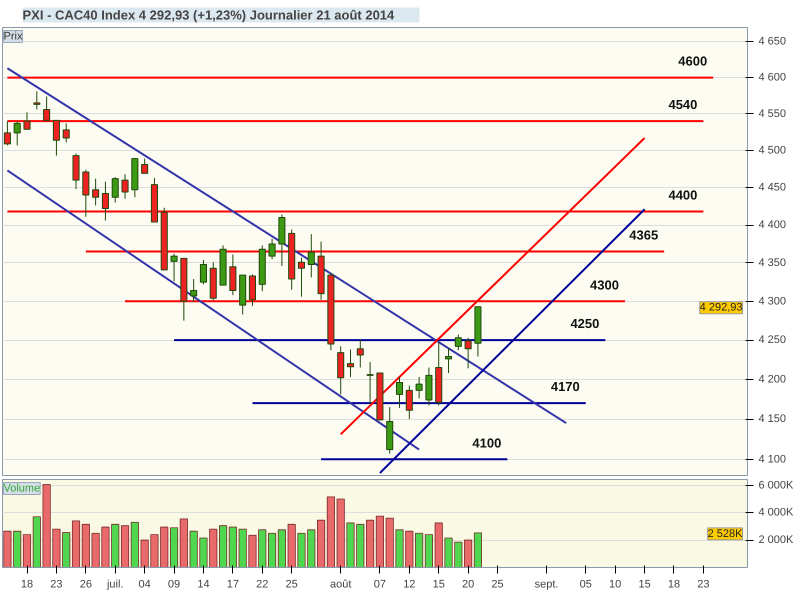  Describe the element at coordinates (772, 188) in the screenshot. I see `y-tick-label: 4 450` at that location.